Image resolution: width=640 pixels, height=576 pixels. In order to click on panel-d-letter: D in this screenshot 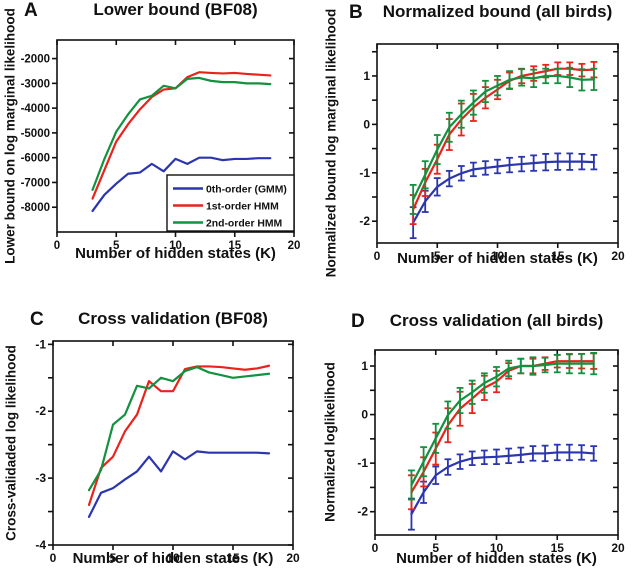, I will do `click(358, 321)`.